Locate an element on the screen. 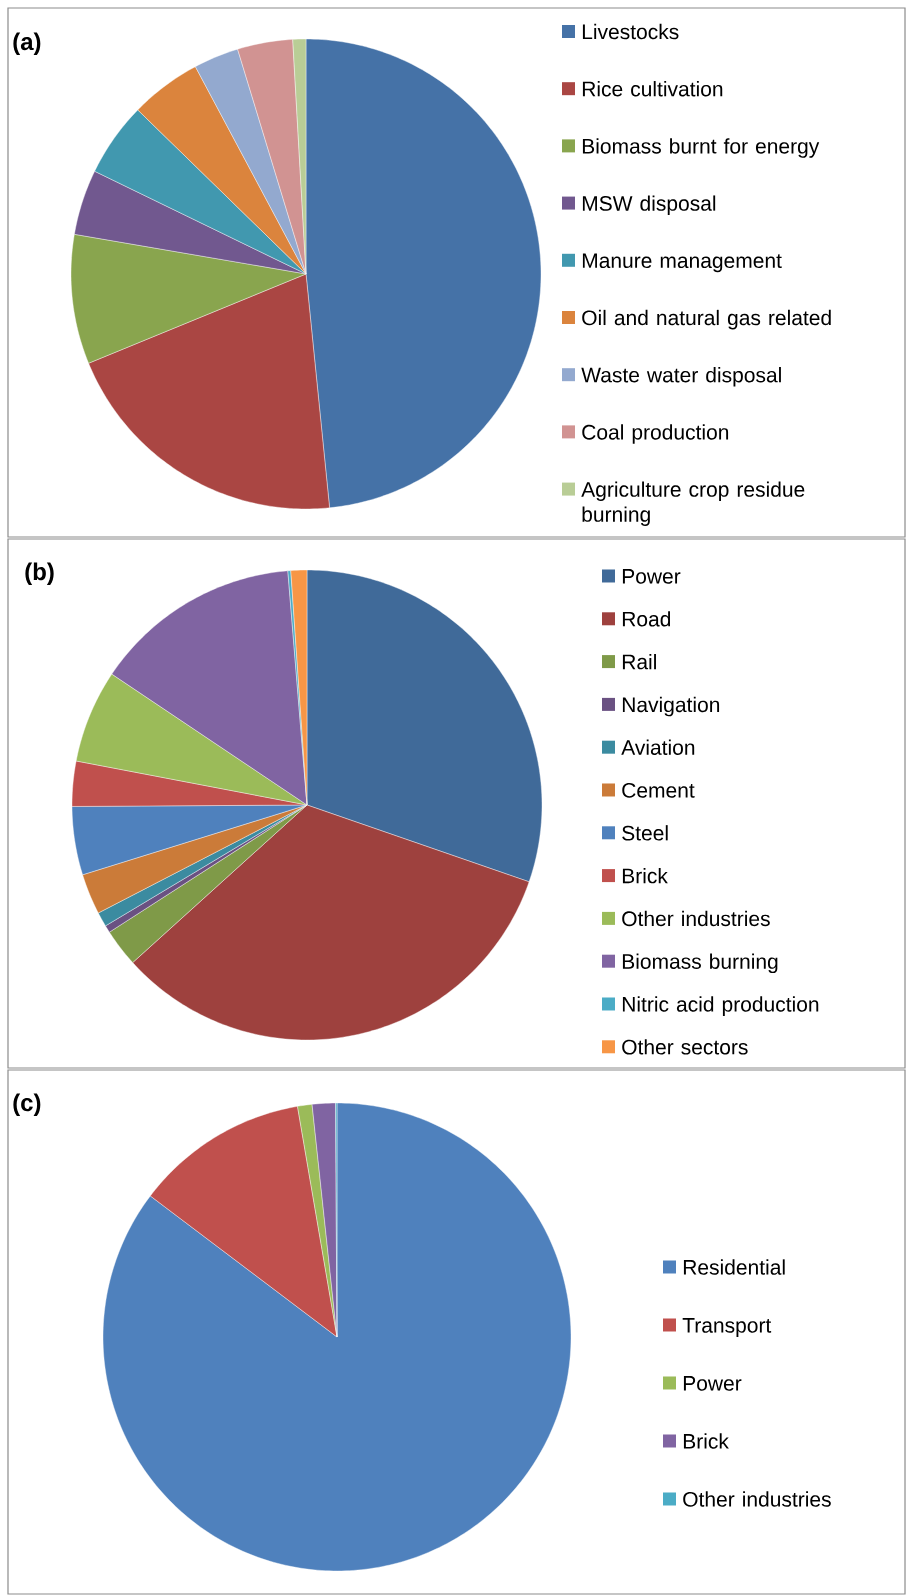  legend-label: Livestocks is located at coordinates (630, 31).